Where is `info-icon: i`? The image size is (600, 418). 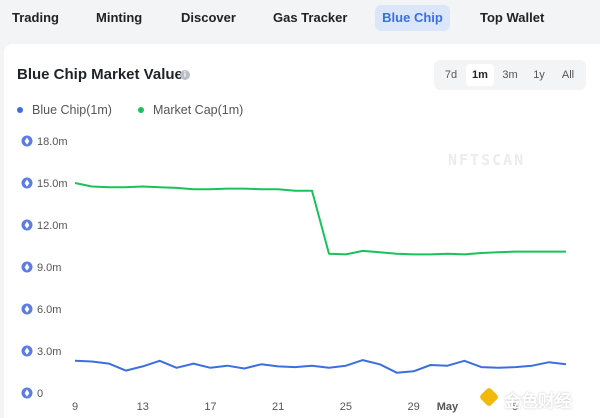 info-icon: i is located at coordinates (185, 75).